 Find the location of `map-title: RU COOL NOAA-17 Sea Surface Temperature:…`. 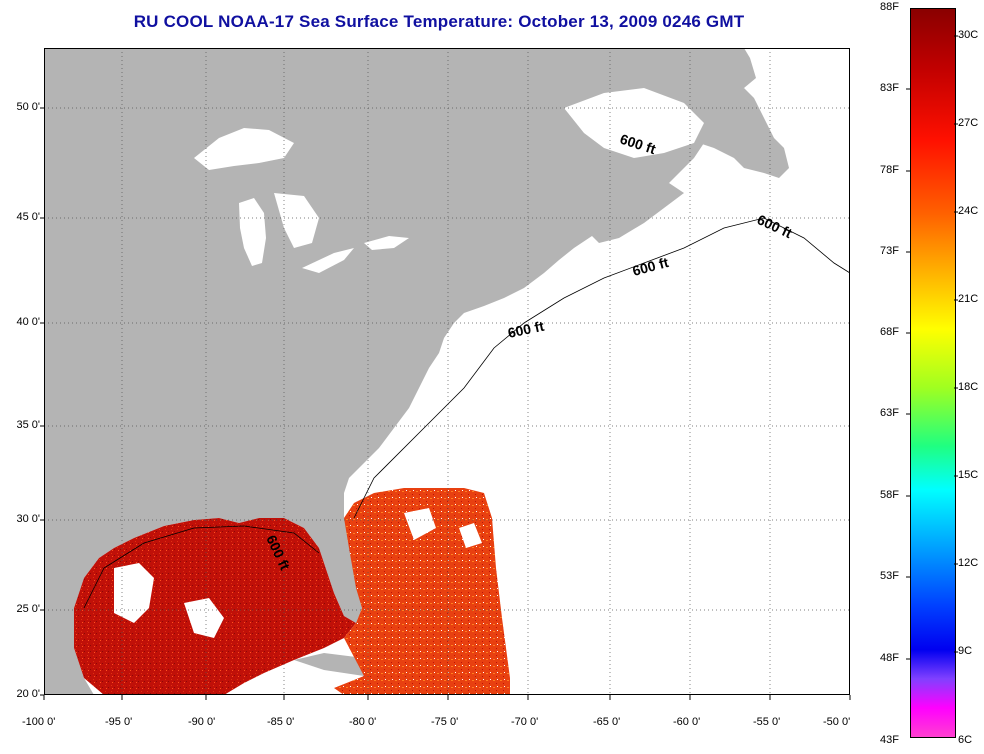

map-title: RU COOL NOAA-17 Sea Surface Temperature:… is located at coordinates (439, 21).